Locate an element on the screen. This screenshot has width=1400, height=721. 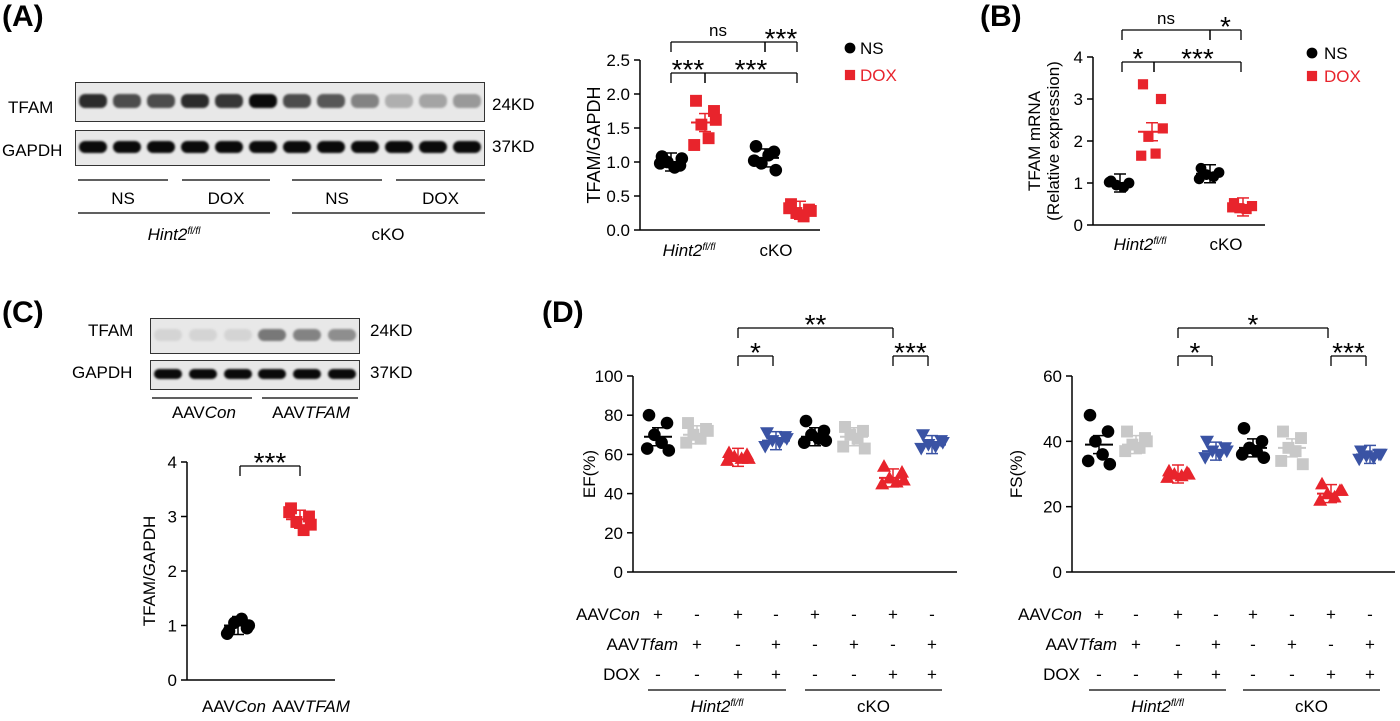
blot-a-group-label: NS is located at coordinates (337, 198).